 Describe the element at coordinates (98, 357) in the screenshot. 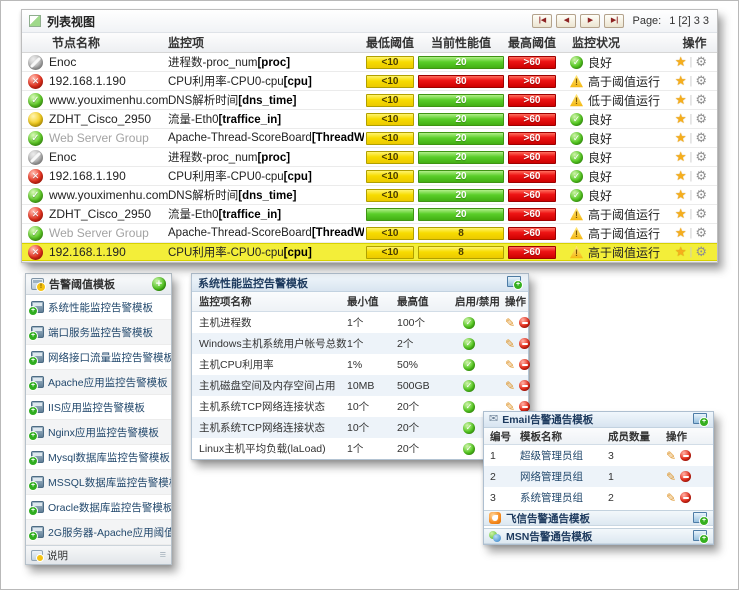

I see `template-list-item: 网络接口流量监控告警模板` at that location.